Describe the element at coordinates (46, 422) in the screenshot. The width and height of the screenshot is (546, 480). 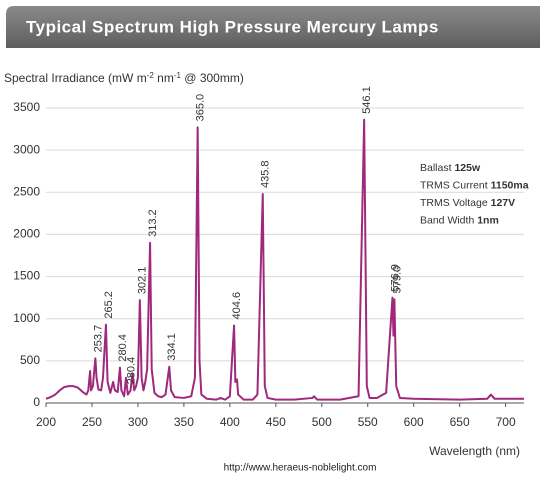
I see `x-tick-label: 200` at that location.